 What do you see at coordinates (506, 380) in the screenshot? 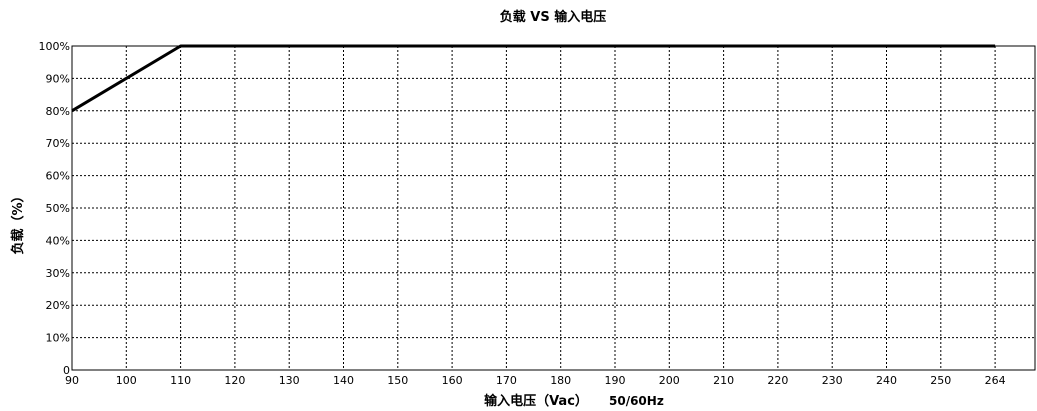
I see `x-tick-label: 170` at bounding box center [506, 380].